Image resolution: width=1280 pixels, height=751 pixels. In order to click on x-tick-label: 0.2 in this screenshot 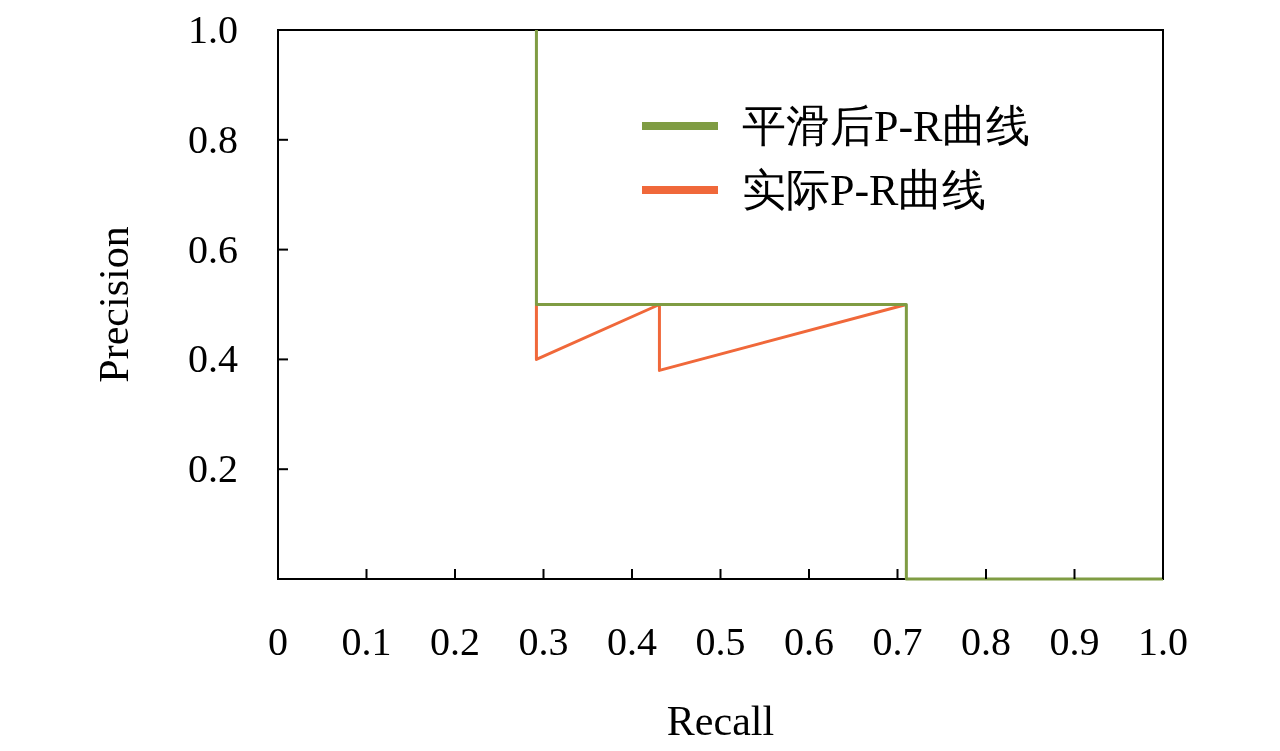, I will do `click(455, 641)`.